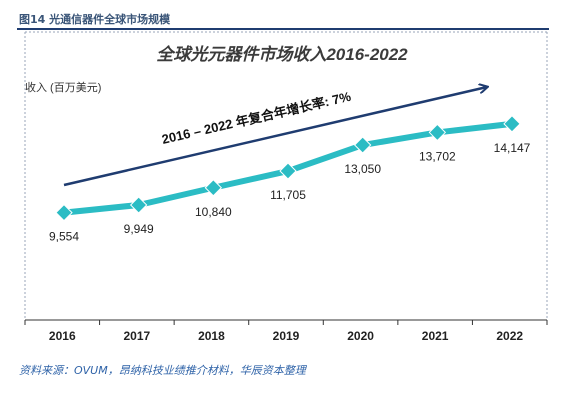  Describe the element at coordinates (283, 29) in the screenshot. I see `top-rule` at that location.